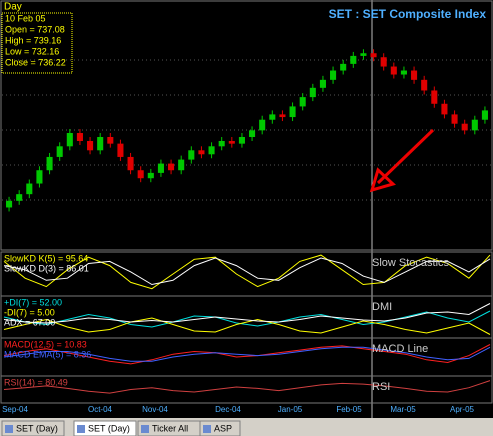 The height and width of the screenshot is (436, 493). I want to click on info-text: High = 739.16, so click(33, 40).